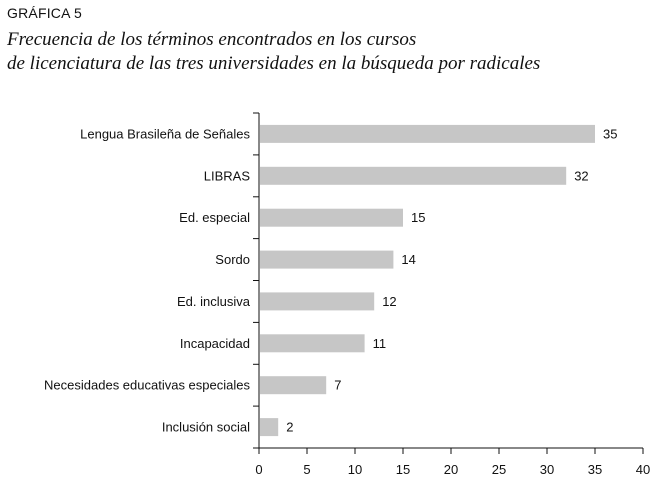 This screenshot has height=491, width=654. Describe the element at coordinates (206, 427) in the screenshot. I see `category-label: Inclusión social` at that location.